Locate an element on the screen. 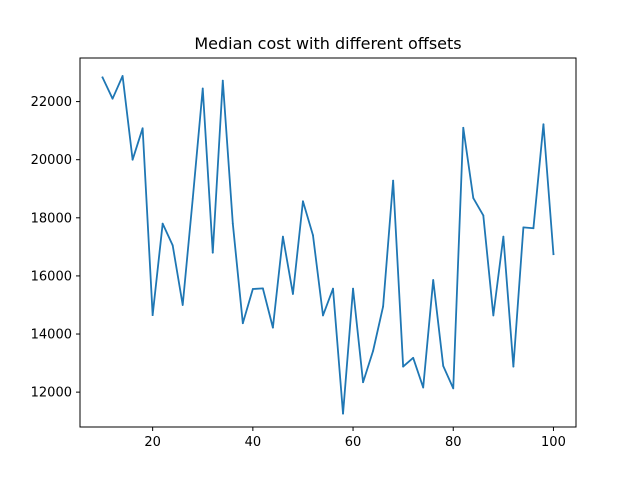 The height and width of the screenshot is (480, 640). x-tick-label: 40 is located at coordinates (253, 442).